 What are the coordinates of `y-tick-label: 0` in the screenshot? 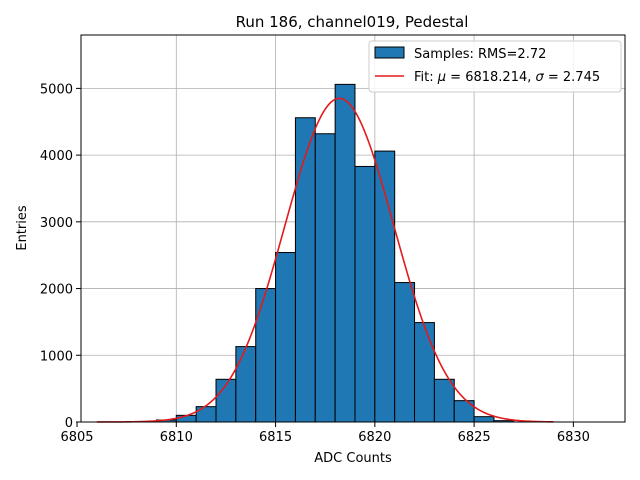 It's located at (69, 423).